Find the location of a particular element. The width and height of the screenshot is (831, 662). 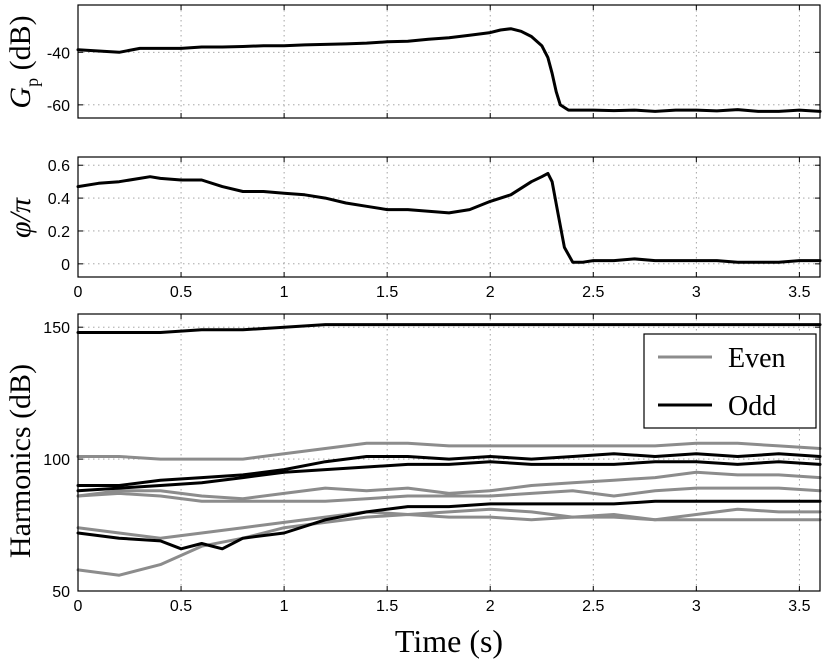

x-axis-label: Time (s) is located at coordinates (449, 641).